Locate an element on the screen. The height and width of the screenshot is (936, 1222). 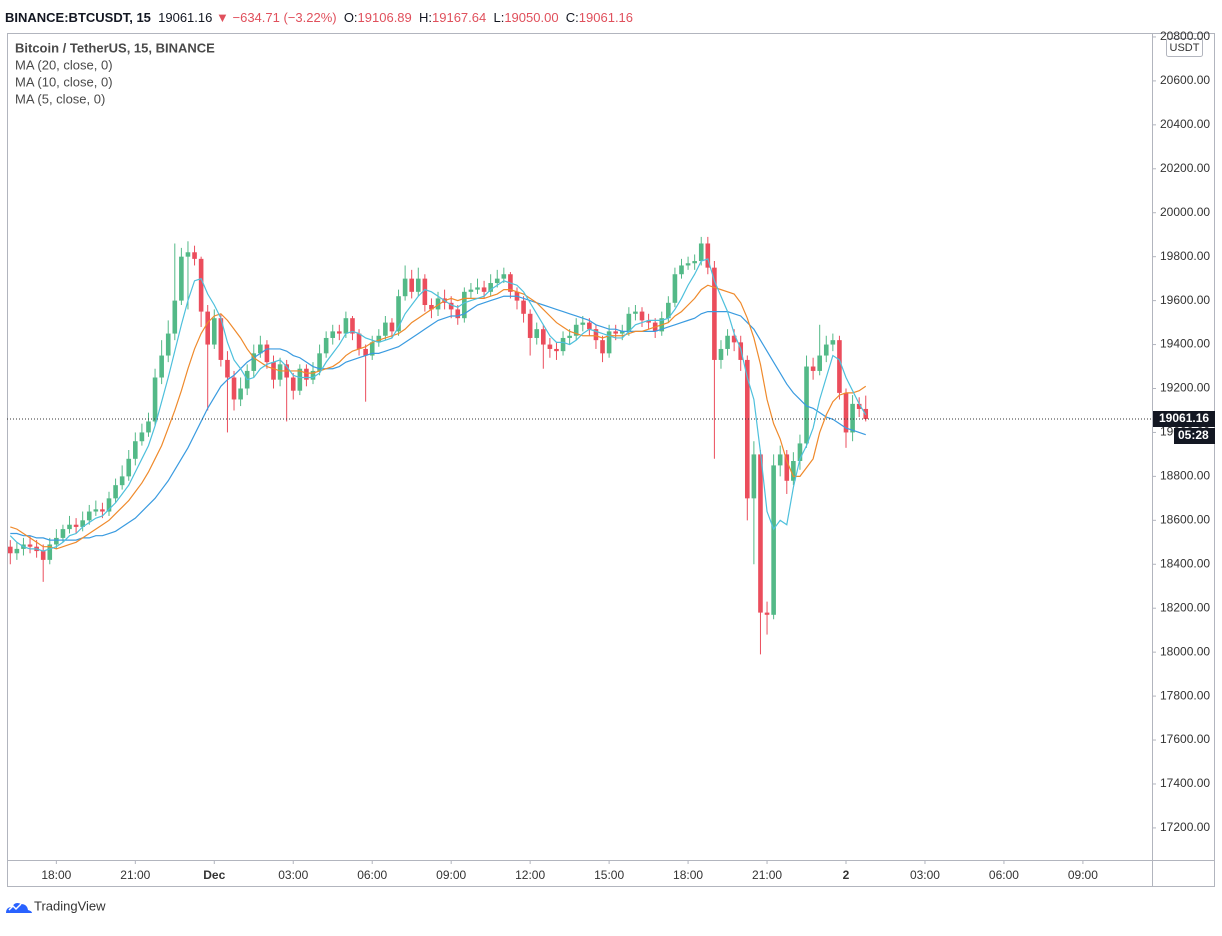
x-tick-label: 18:00 is located at coordinates (688, 875).